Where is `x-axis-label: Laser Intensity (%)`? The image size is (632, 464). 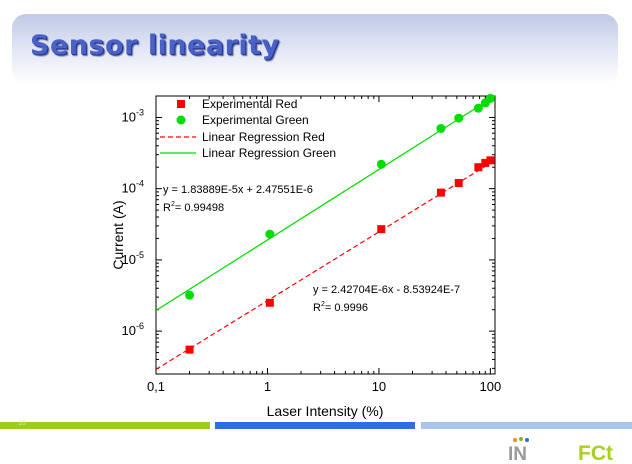
x-axis-label: Laser Intensity (%) is located at coordinates (325, 411).